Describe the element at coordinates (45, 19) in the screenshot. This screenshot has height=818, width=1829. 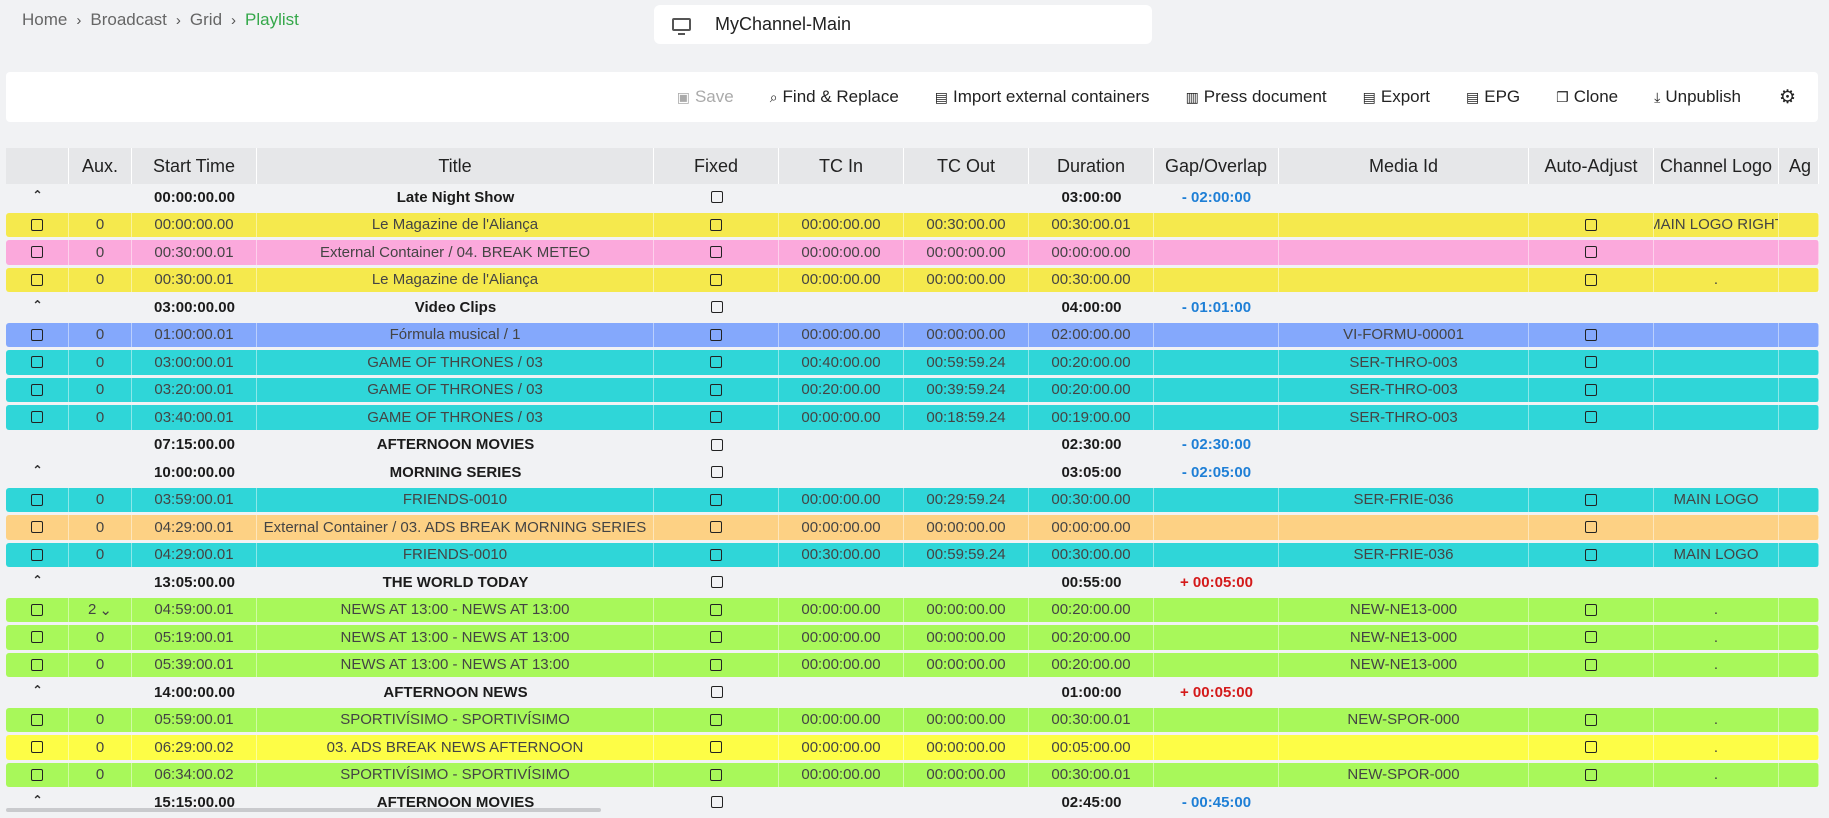
I see `breadcrumb-home: Home` at that location.